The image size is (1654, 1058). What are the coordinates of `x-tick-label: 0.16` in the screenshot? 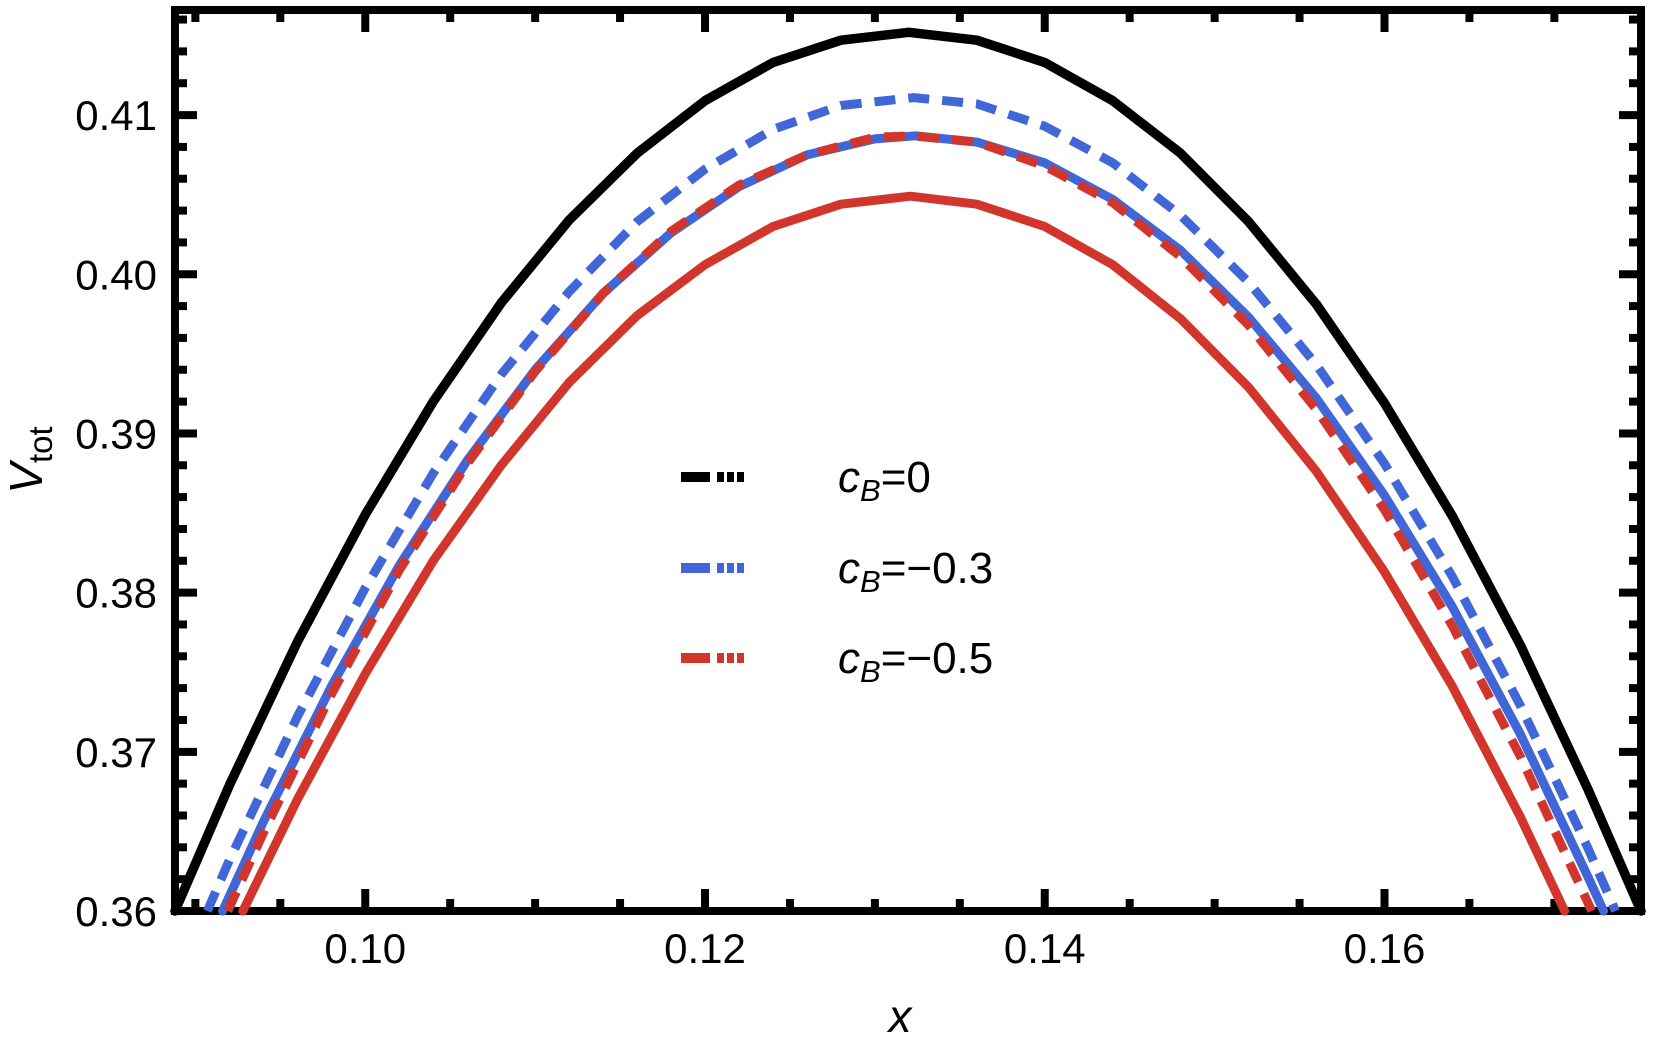 It's located at (1385, 948).